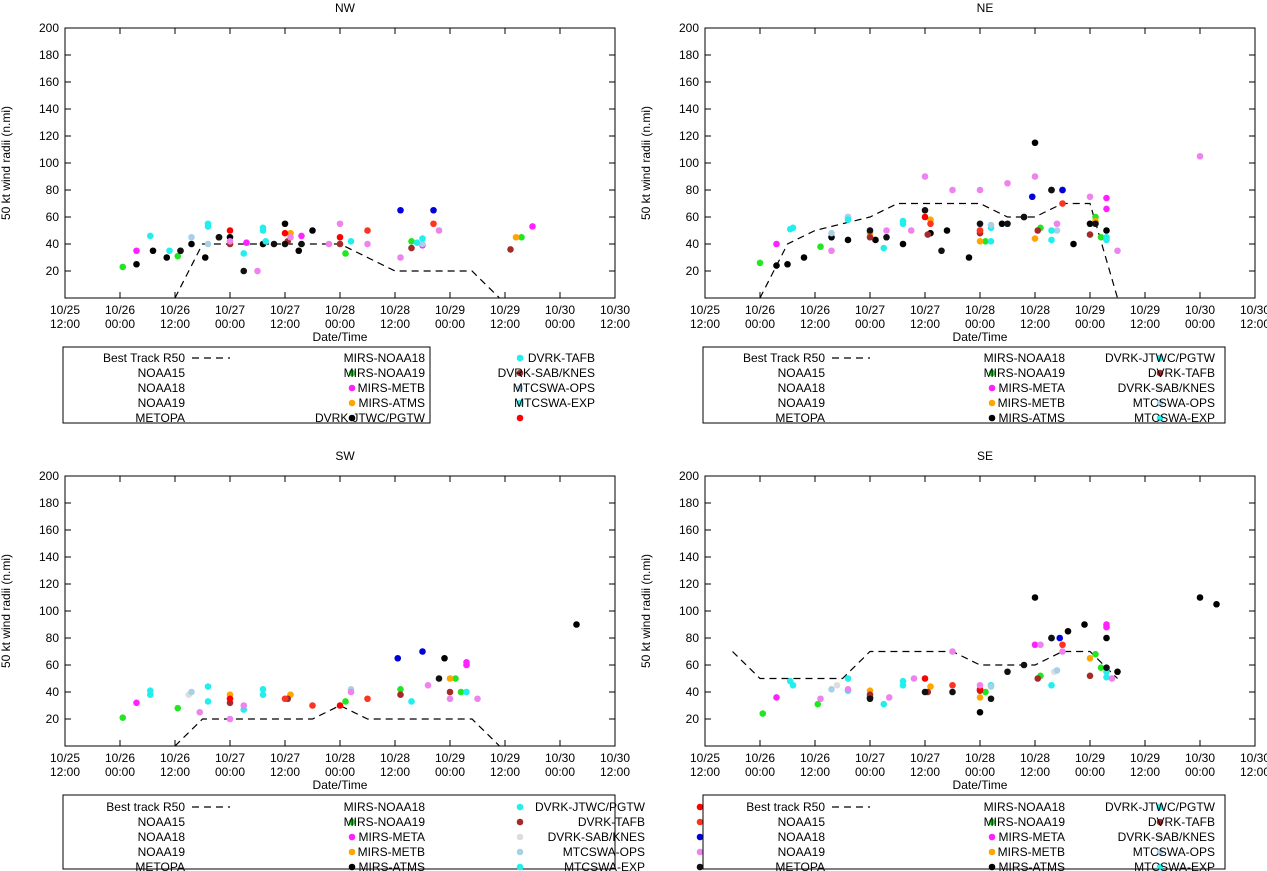 The width and height of the screenshot is (1267, 871). What do you see at coordinates (1032, 837) in the screenshot?
I see `legend-label: MIRS-META` at bounding box center [1032, 837].